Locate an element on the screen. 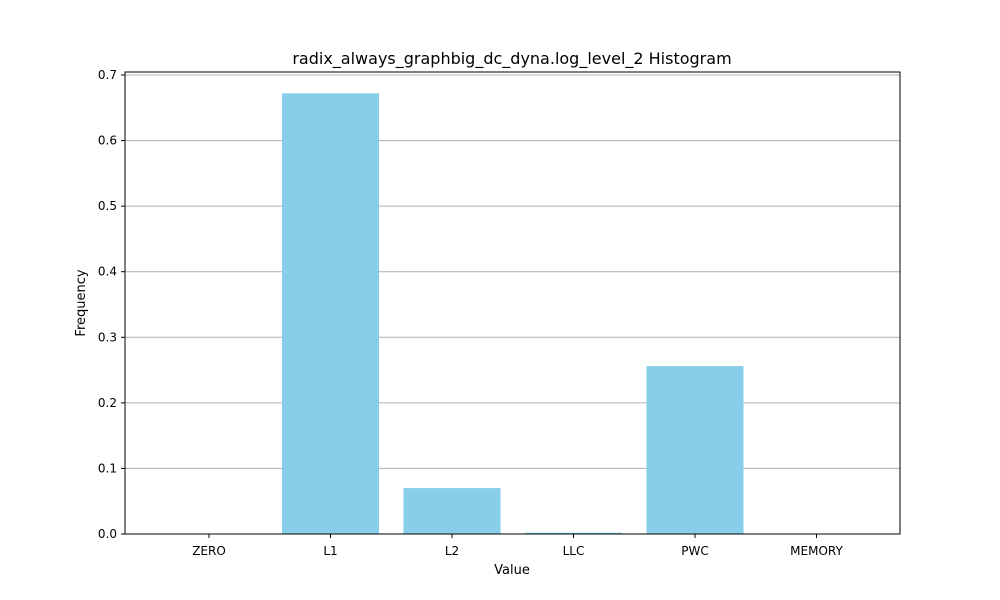 The width and height of the screenshot is (1000, 600). x-tick-label: L1 is located at coordinates (330, 551).